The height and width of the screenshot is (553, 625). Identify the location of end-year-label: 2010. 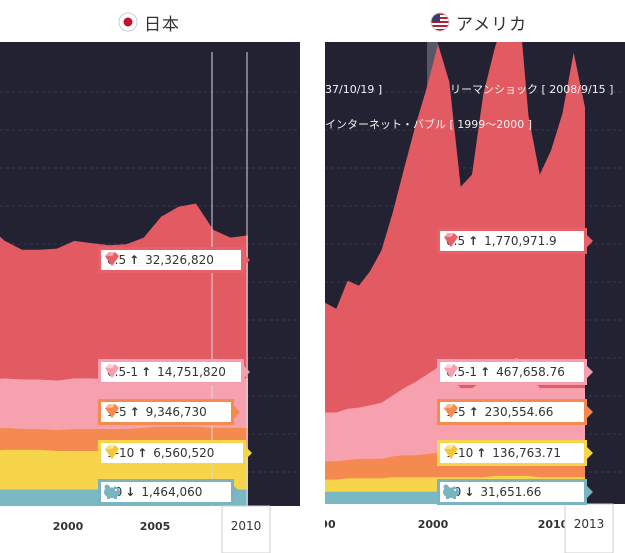
(246, 526).